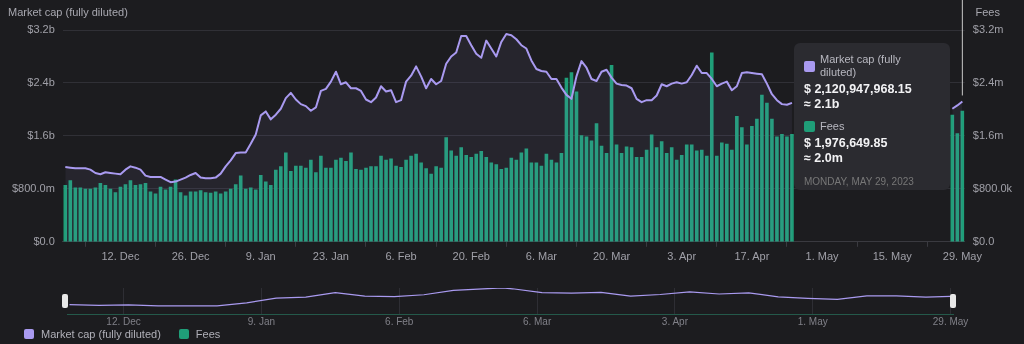 This screenshot has height=344, width=1024. I want to click on y-tick-label: $2.4b, so click(41, 81).